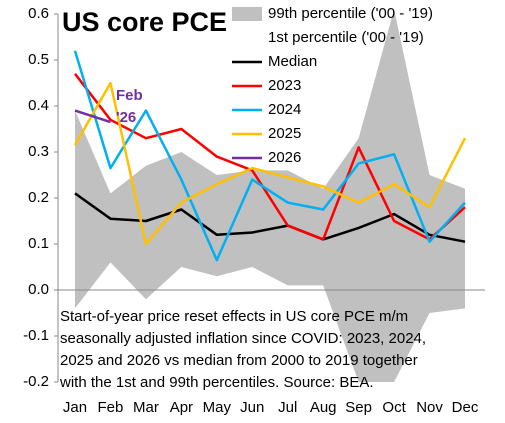 The image size is (505, 423). What do you see at coordinates (346, 37) in the screenshot?
I see `legend-label: 1st percentile ('00 - '19)` at bounding box center [346, 37].